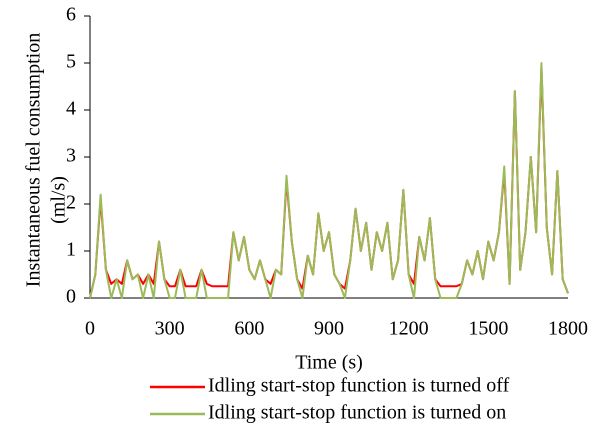 The width and height of the screenshot is (594, 441). I want to click on y-tick-label: 2, so click(71, 203).